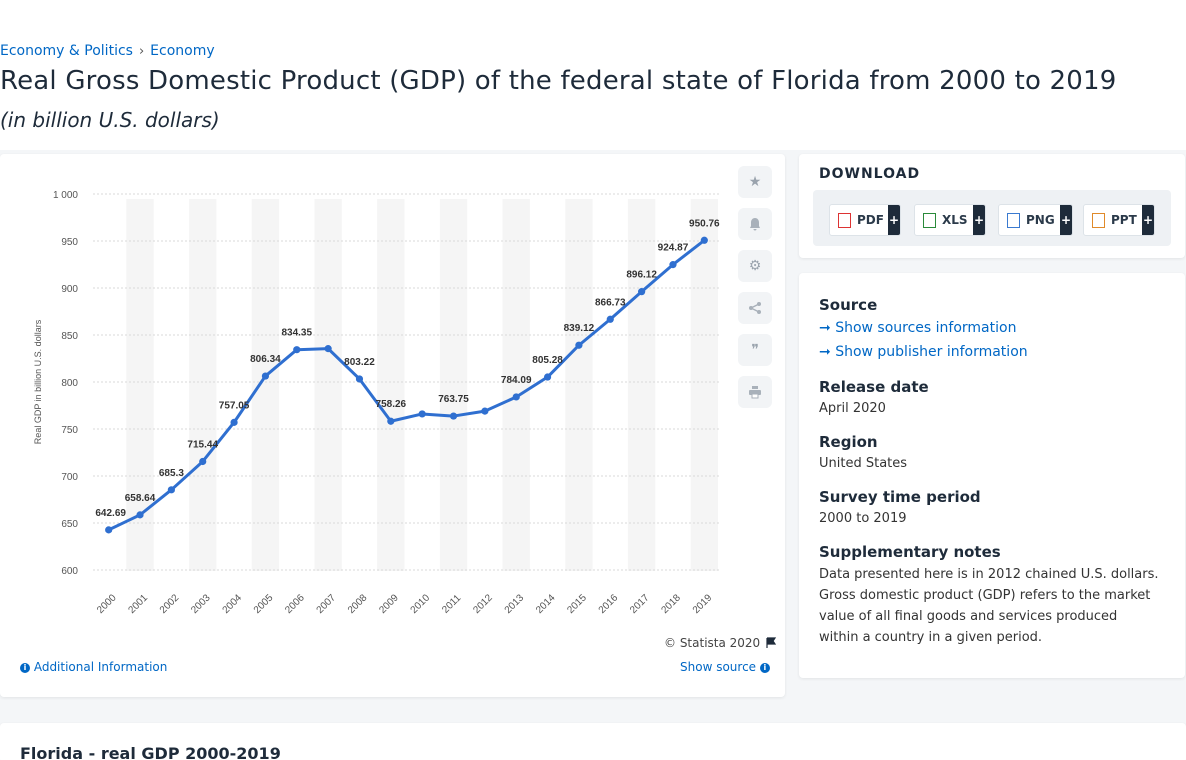 The width and height of the screenshot is (1186, 760). What do you see at coordinates (358, 604) in the screenshot?
I see `x-tick-label: 2008` at bounding box center [358, 604].